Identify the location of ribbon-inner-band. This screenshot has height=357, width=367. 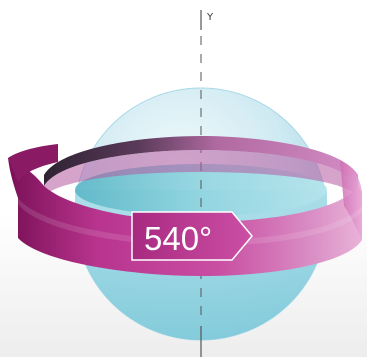
(201, 173).